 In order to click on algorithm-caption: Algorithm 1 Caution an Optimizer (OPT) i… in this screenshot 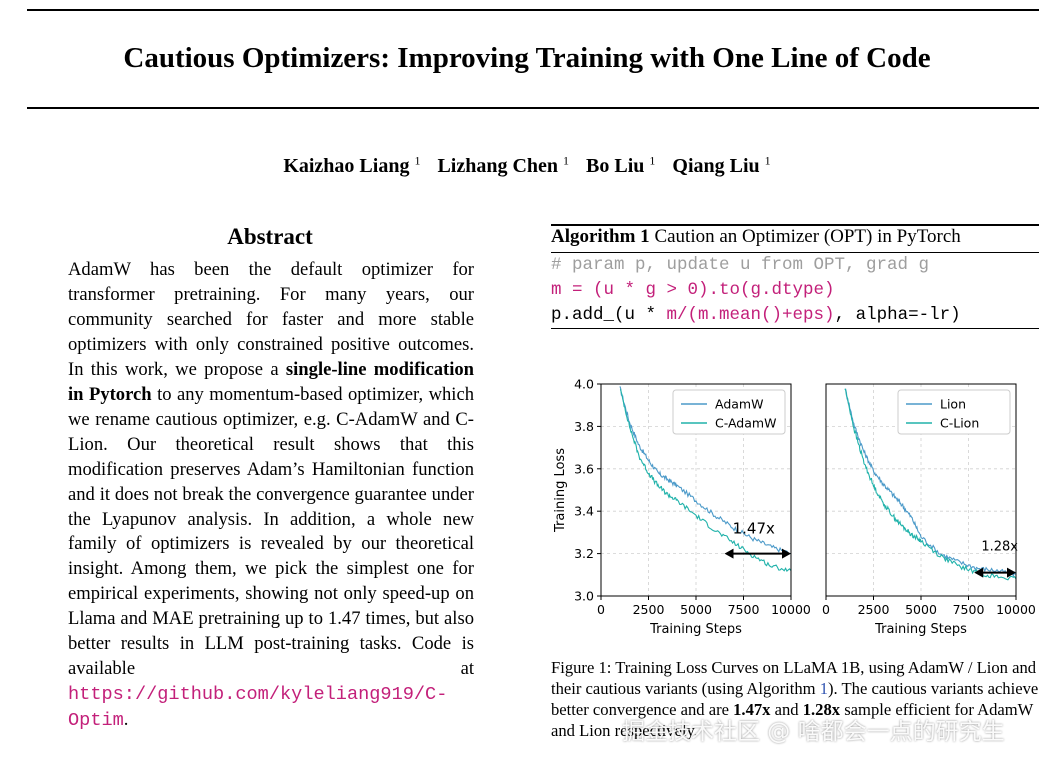, I will do `click(756, 236)`.